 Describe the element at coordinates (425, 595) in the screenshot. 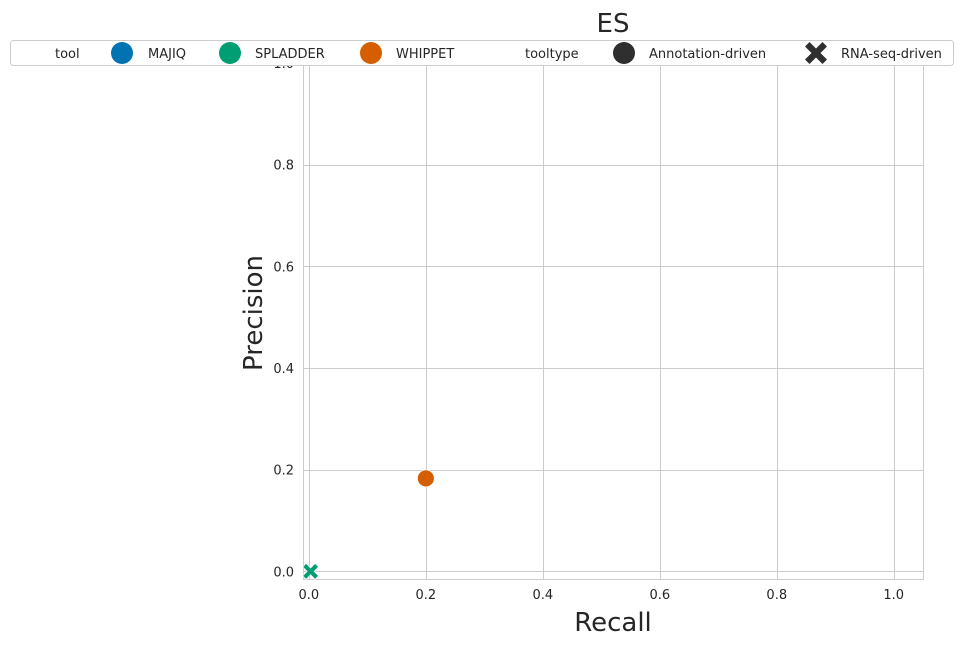

I see `x-tick-label: 0.2` at that location.